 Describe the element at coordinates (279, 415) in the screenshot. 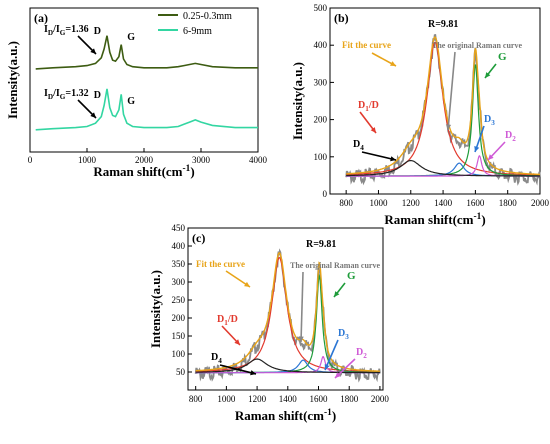

I see `x-axis-label-part: Raman shift(cm` at that location.